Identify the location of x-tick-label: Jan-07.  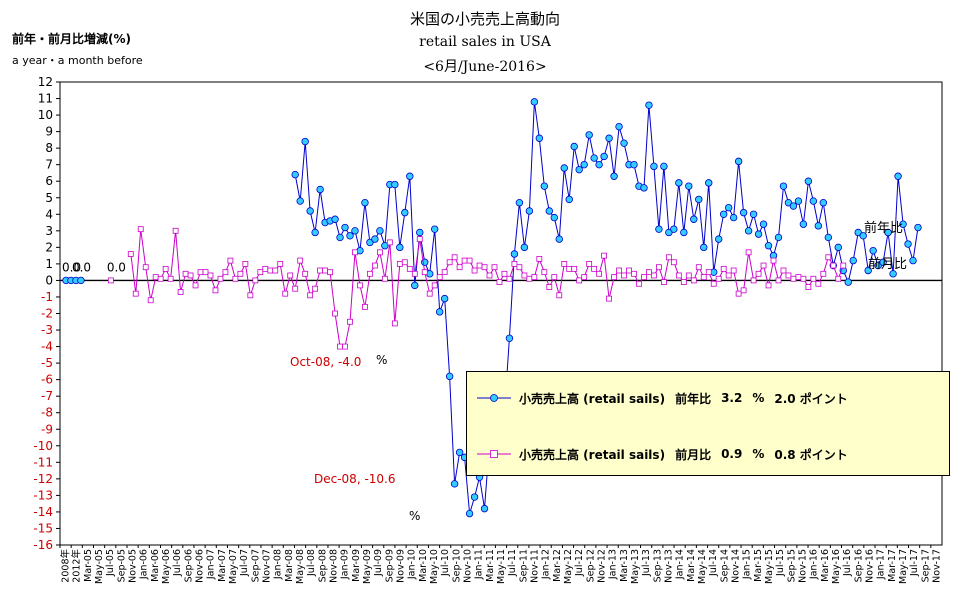
(211, 564).